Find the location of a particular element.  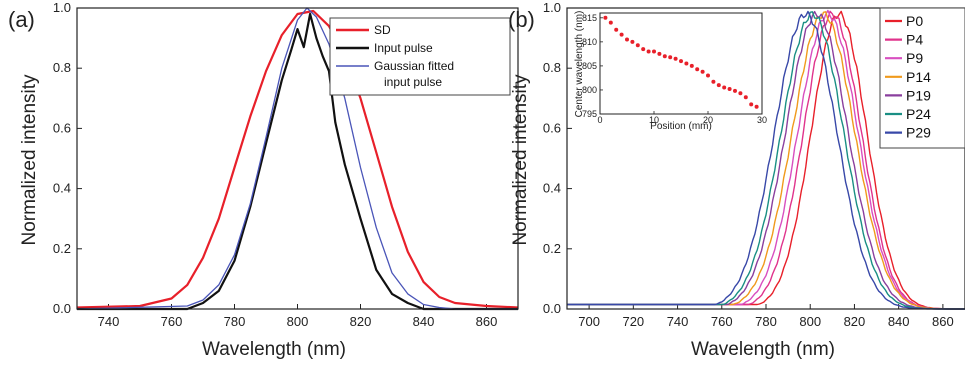

x-tick-labels-b: 700 720 740 760 780 800 820 840 860 is located at coordinates (765, 321).